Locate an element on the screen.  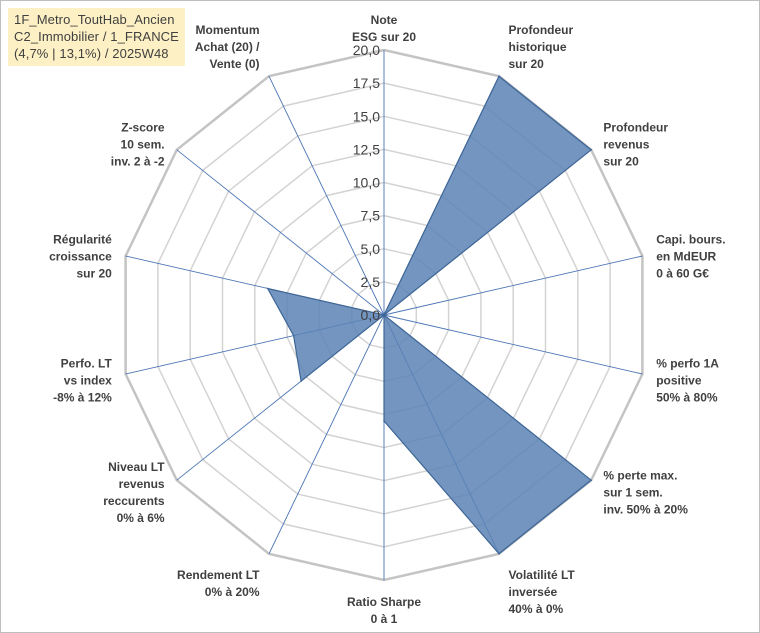
tick-label: 5,0 is located at coordinates (371, 249).